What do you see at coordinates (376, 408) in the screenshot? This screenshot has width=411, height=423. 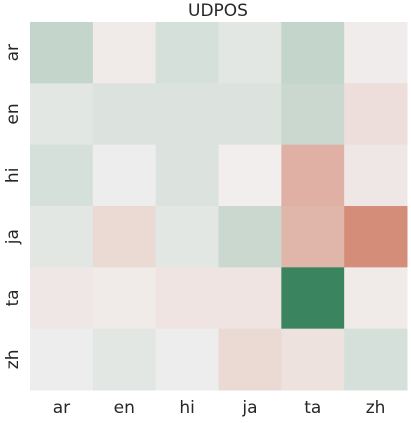 I see `x-tick-label: zh` at bounding box center [376, 408].